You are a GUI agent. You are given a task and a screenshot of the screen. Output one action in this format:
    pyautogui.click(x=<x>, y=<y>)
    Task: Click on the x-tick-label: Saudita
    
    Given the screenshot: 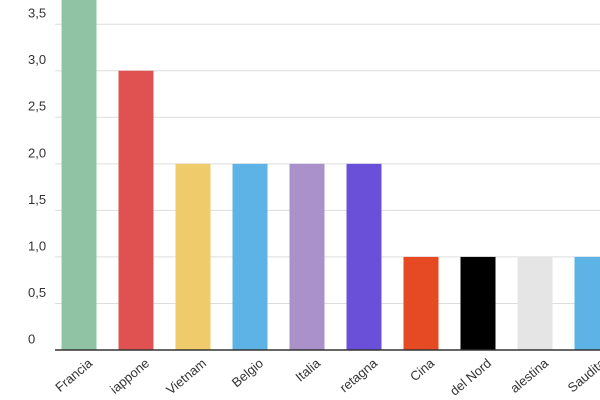 What is the action you would take?
    pyautogui.click(x=582, y=375)
    